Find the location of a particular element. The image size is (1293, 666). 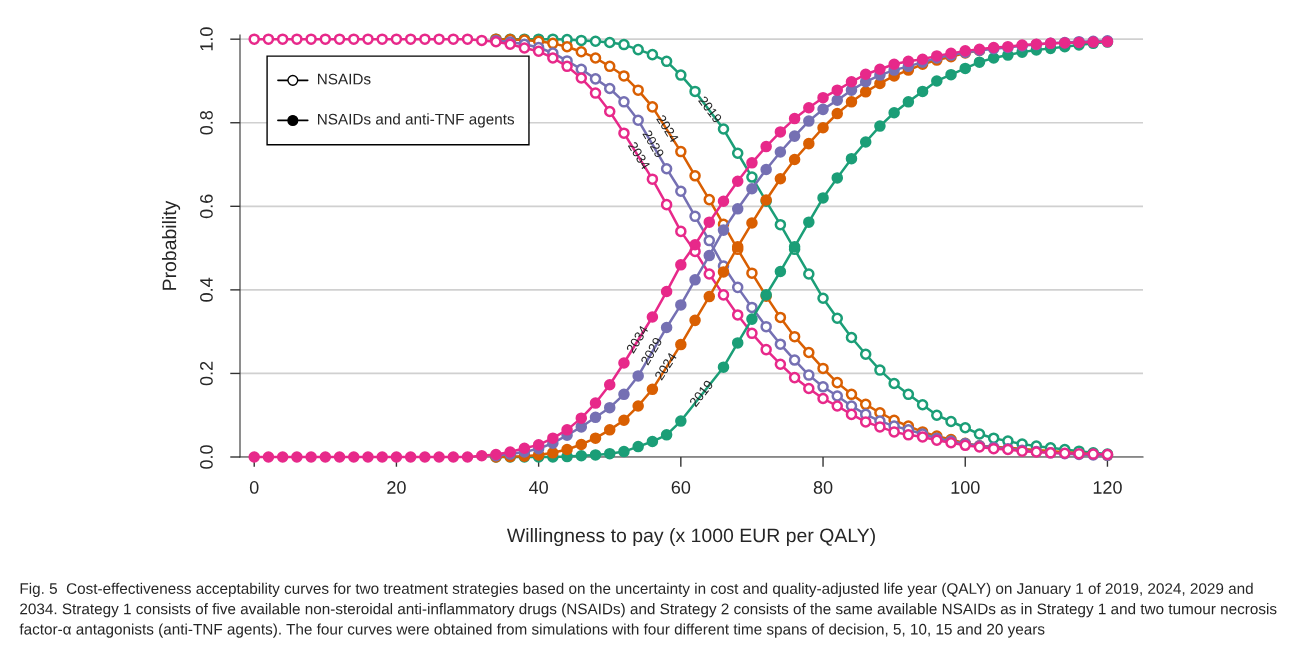

y-tick-label: 0.4 is located at coordinates (206, 289).